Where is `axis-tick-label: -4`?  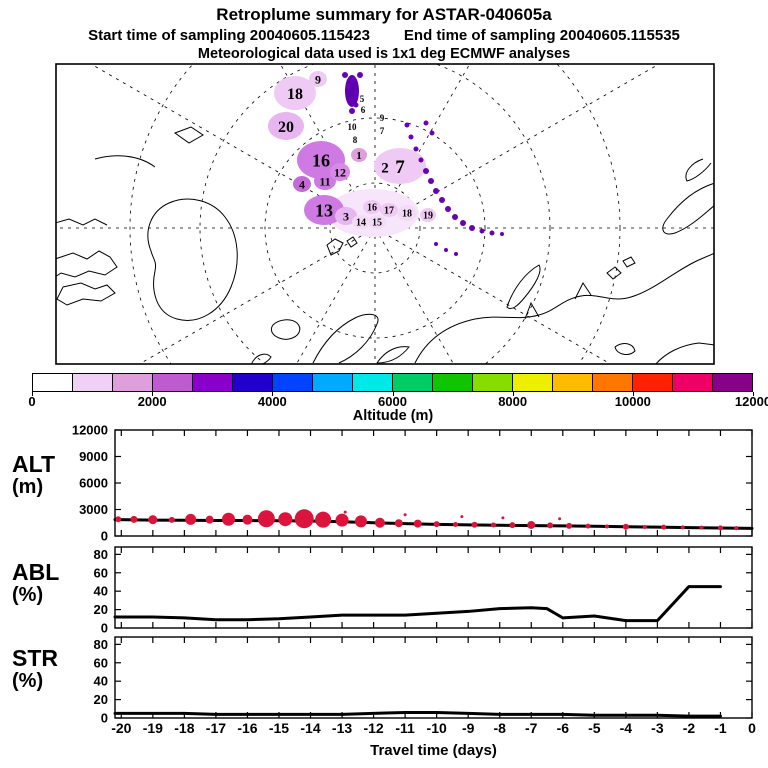
axis-tick-label: -4 is located at coordinates (626, 728).